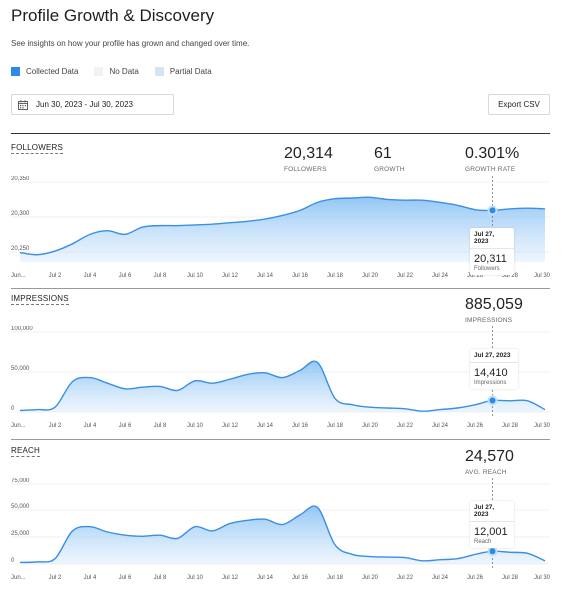  Describe the element at coordinates (265, 426) in the screenshot. I see `impressions-x-tick: Jul 14` at that location.